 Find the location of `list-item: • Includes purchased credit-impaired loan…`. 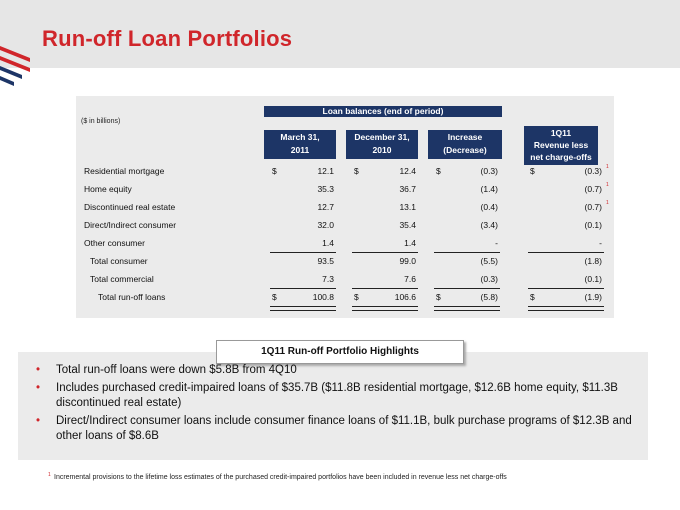

list-item: • Includes purchased credit-impaired loan… is located at coordinates (327, 395).